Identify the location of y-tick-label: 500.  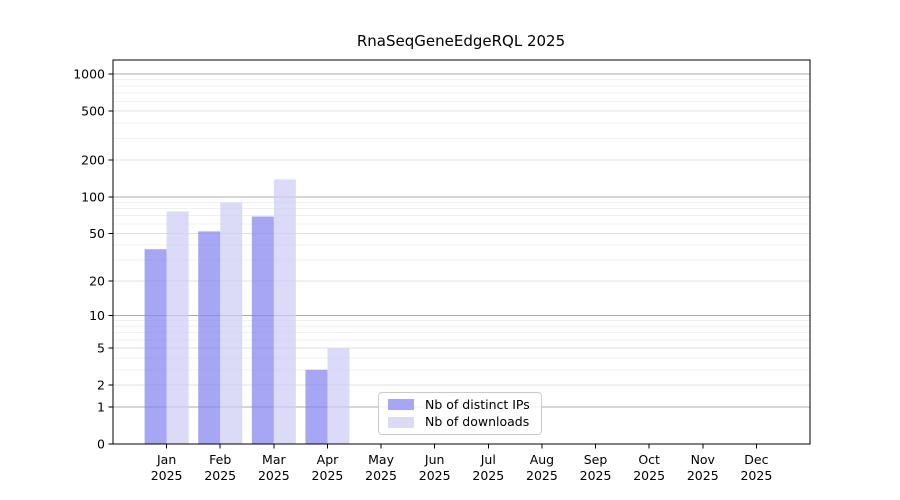
(93, 111).